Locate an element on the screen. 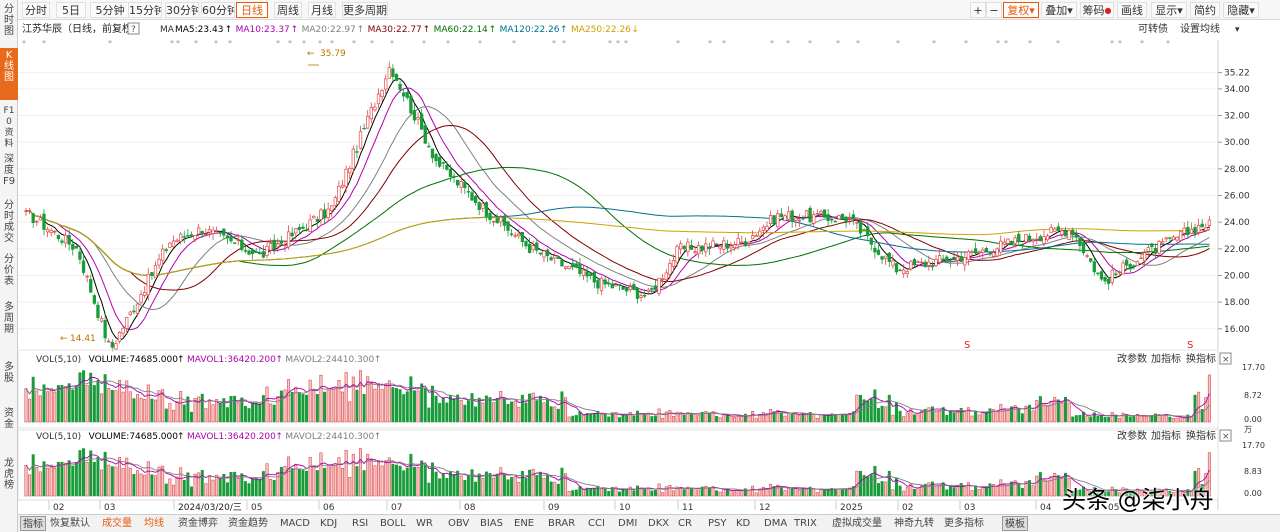 The image size is (1280, 532). period-daily: 日线 is located at coordinates (252, 10).